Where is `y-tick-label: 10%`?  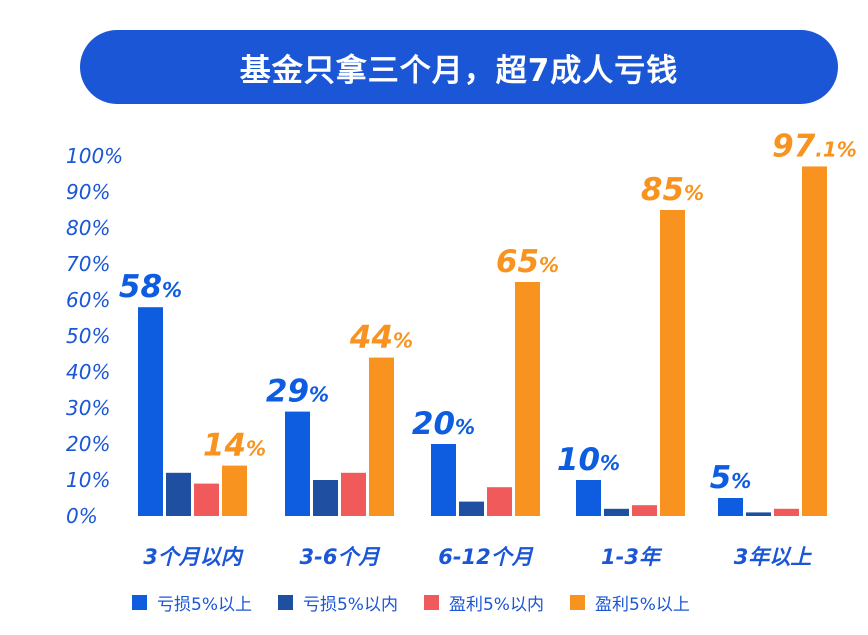
y-tick-label: 10% is located at coordinates (88, 480).